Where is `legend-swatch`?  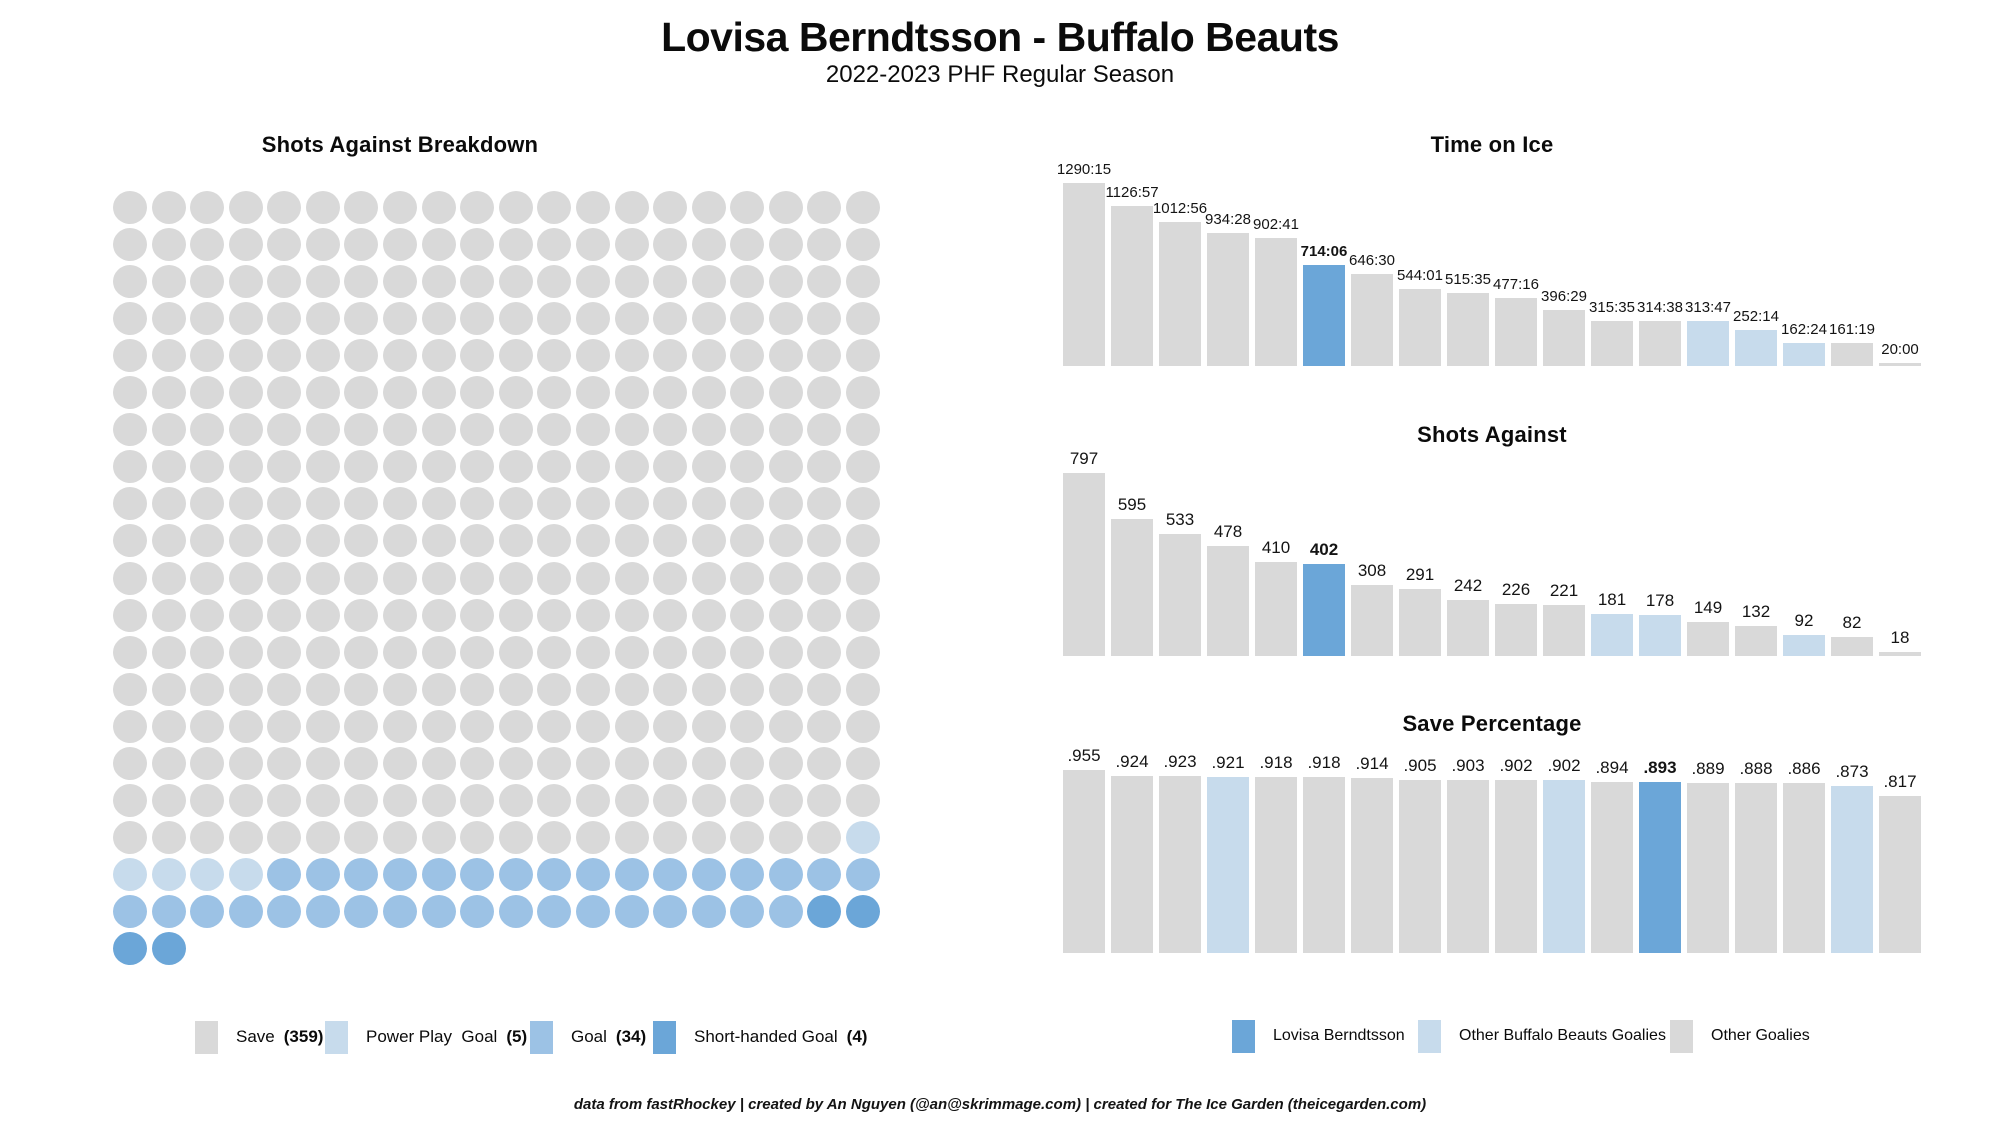 legend-swatch is located at coordinates (1429, 1036).